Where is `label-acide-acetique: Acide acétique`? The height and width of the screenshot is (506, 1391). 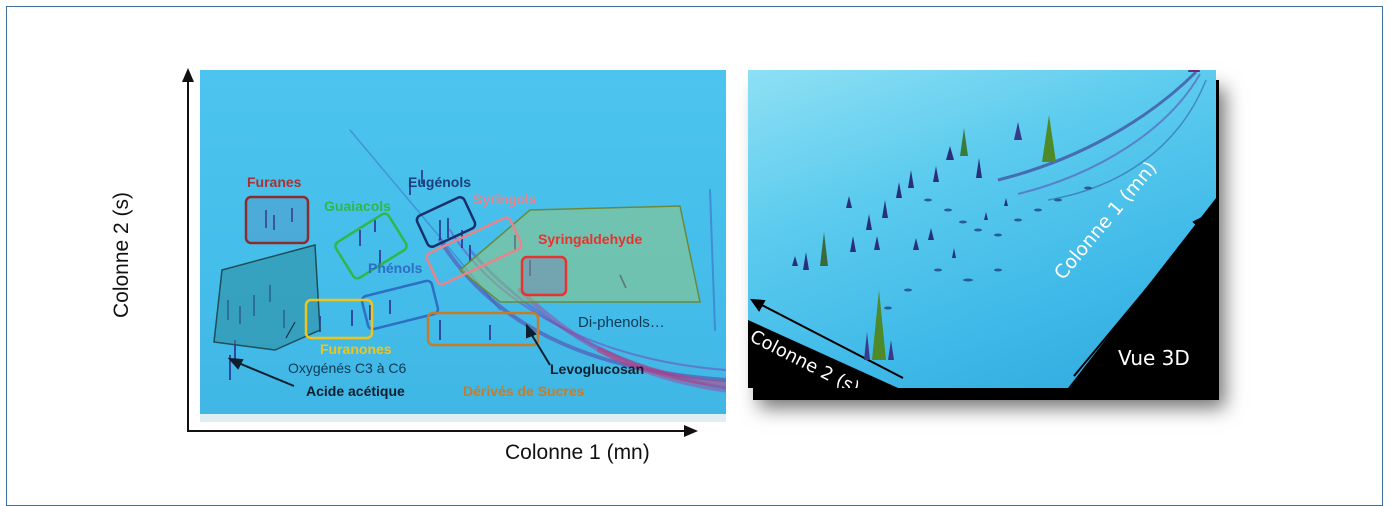 label-acide-acetique: Acide acétique is located at coordinates (355, 391).